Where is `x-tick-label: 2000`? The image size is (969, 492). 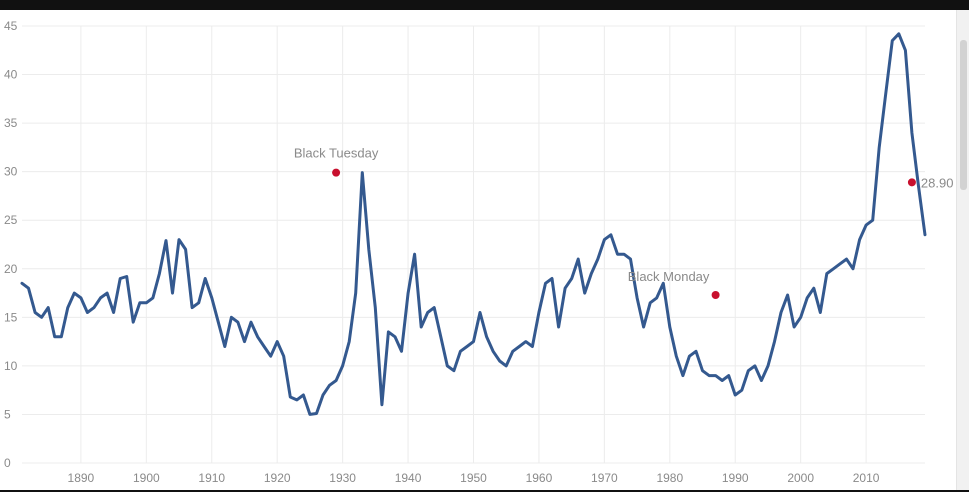
x-tick-label: 2000 is located at coordinates (800, 478).